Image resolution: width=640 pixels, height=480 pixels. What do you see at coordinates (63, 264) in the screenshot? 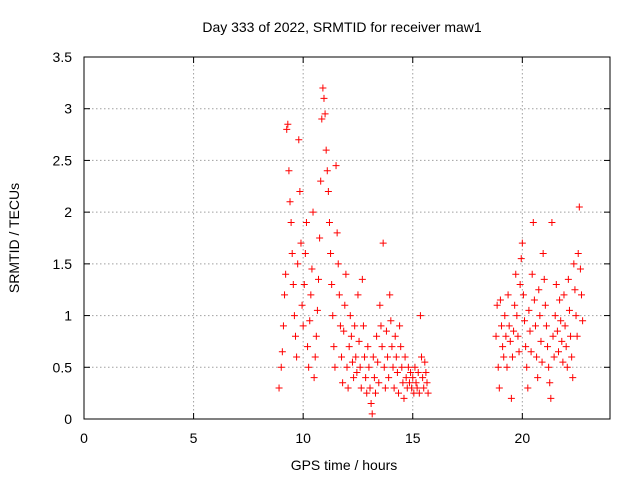
I see `y-tick-label: 1.5` at bounding box center [63, 264].